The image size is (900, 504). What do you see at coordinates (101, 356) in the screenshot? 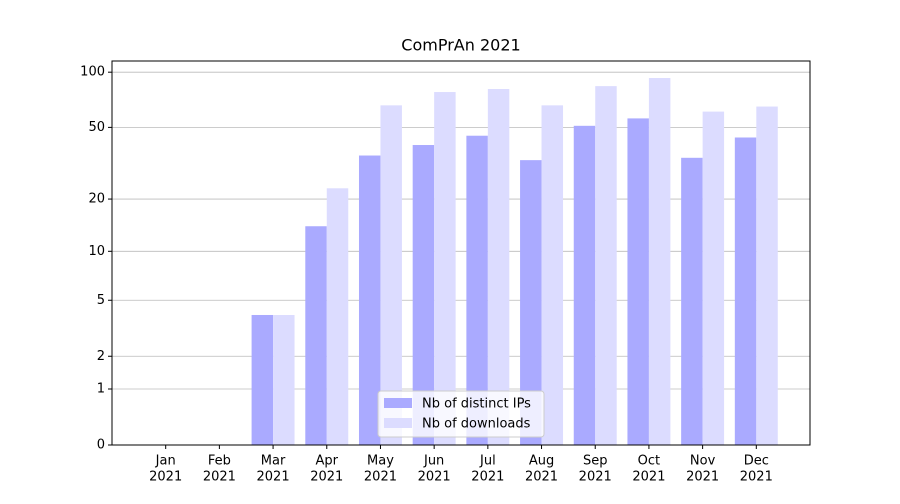
I see `y-tick-label: 2` at bounding box center [101, 356].